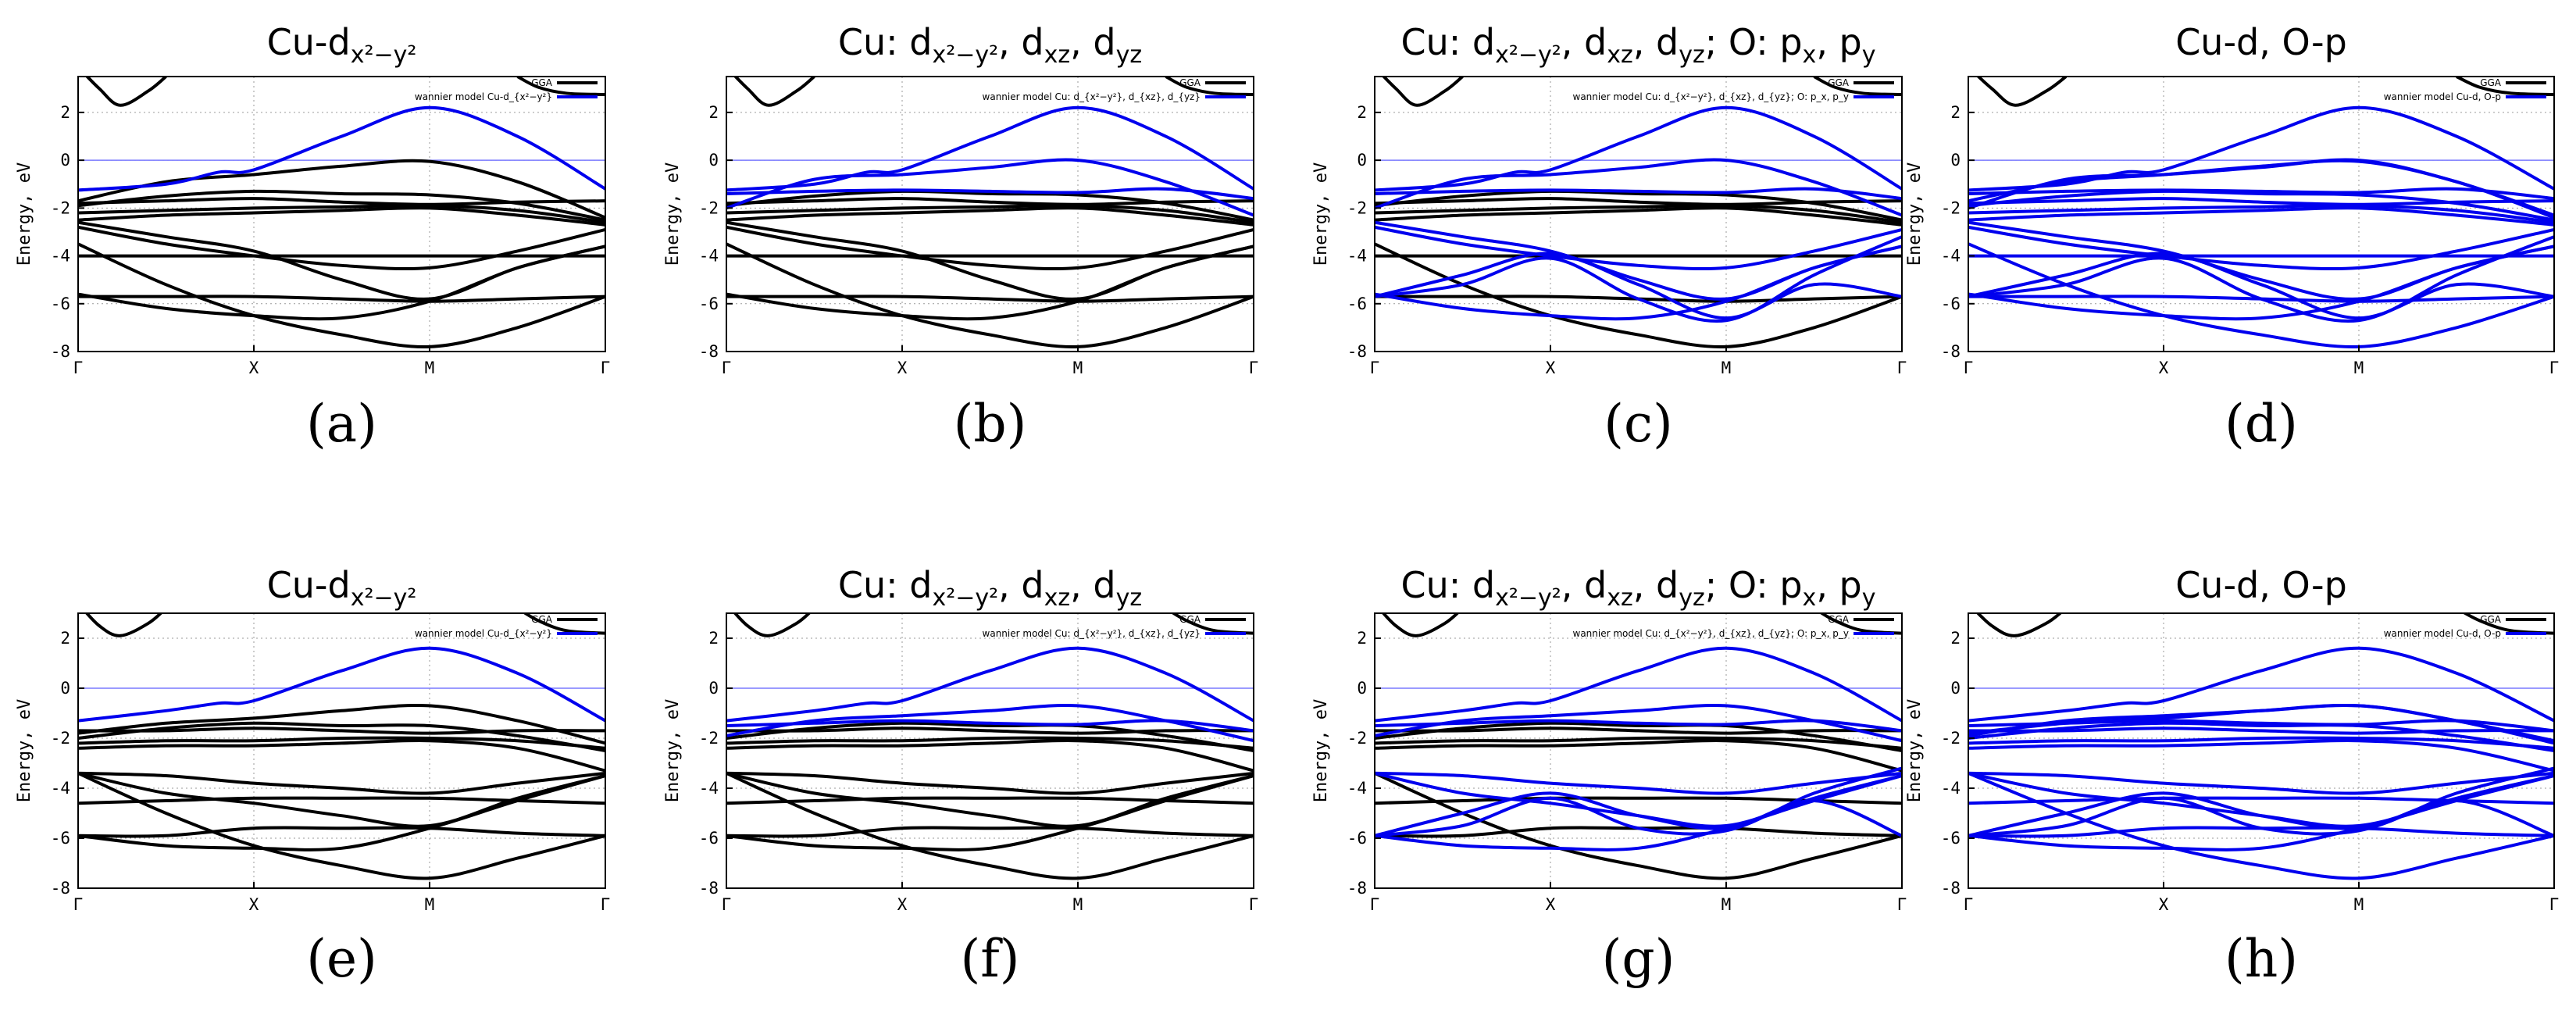 Image resolution: width=2576 pixels, height=1021 pixels. What do you see at coordinates (1637, 588) in the screenshot?
I see `panel-title: Cu: dx²−y², dxz, dyz; O: px, py` at bounding box center [1637, 588].